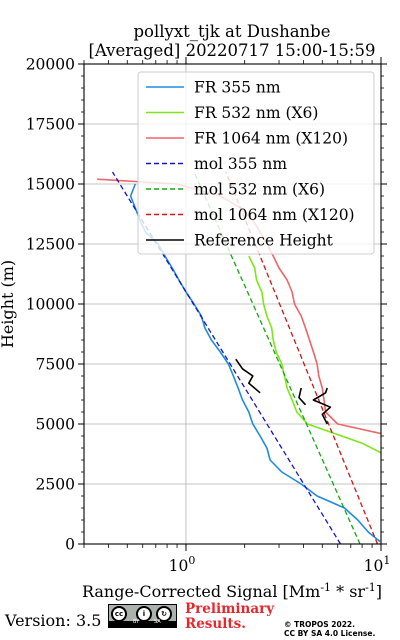 This screenshot has width=400, height=640. I want to click on y-tick-label: 20000, so click(50, 65).